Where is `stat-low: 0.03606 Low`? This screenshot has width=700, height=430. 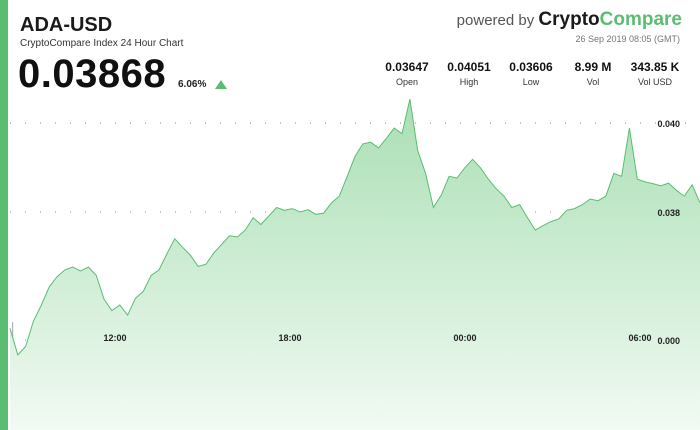 stat-low: 0.03606 Low is located at coordinates (531, 73).